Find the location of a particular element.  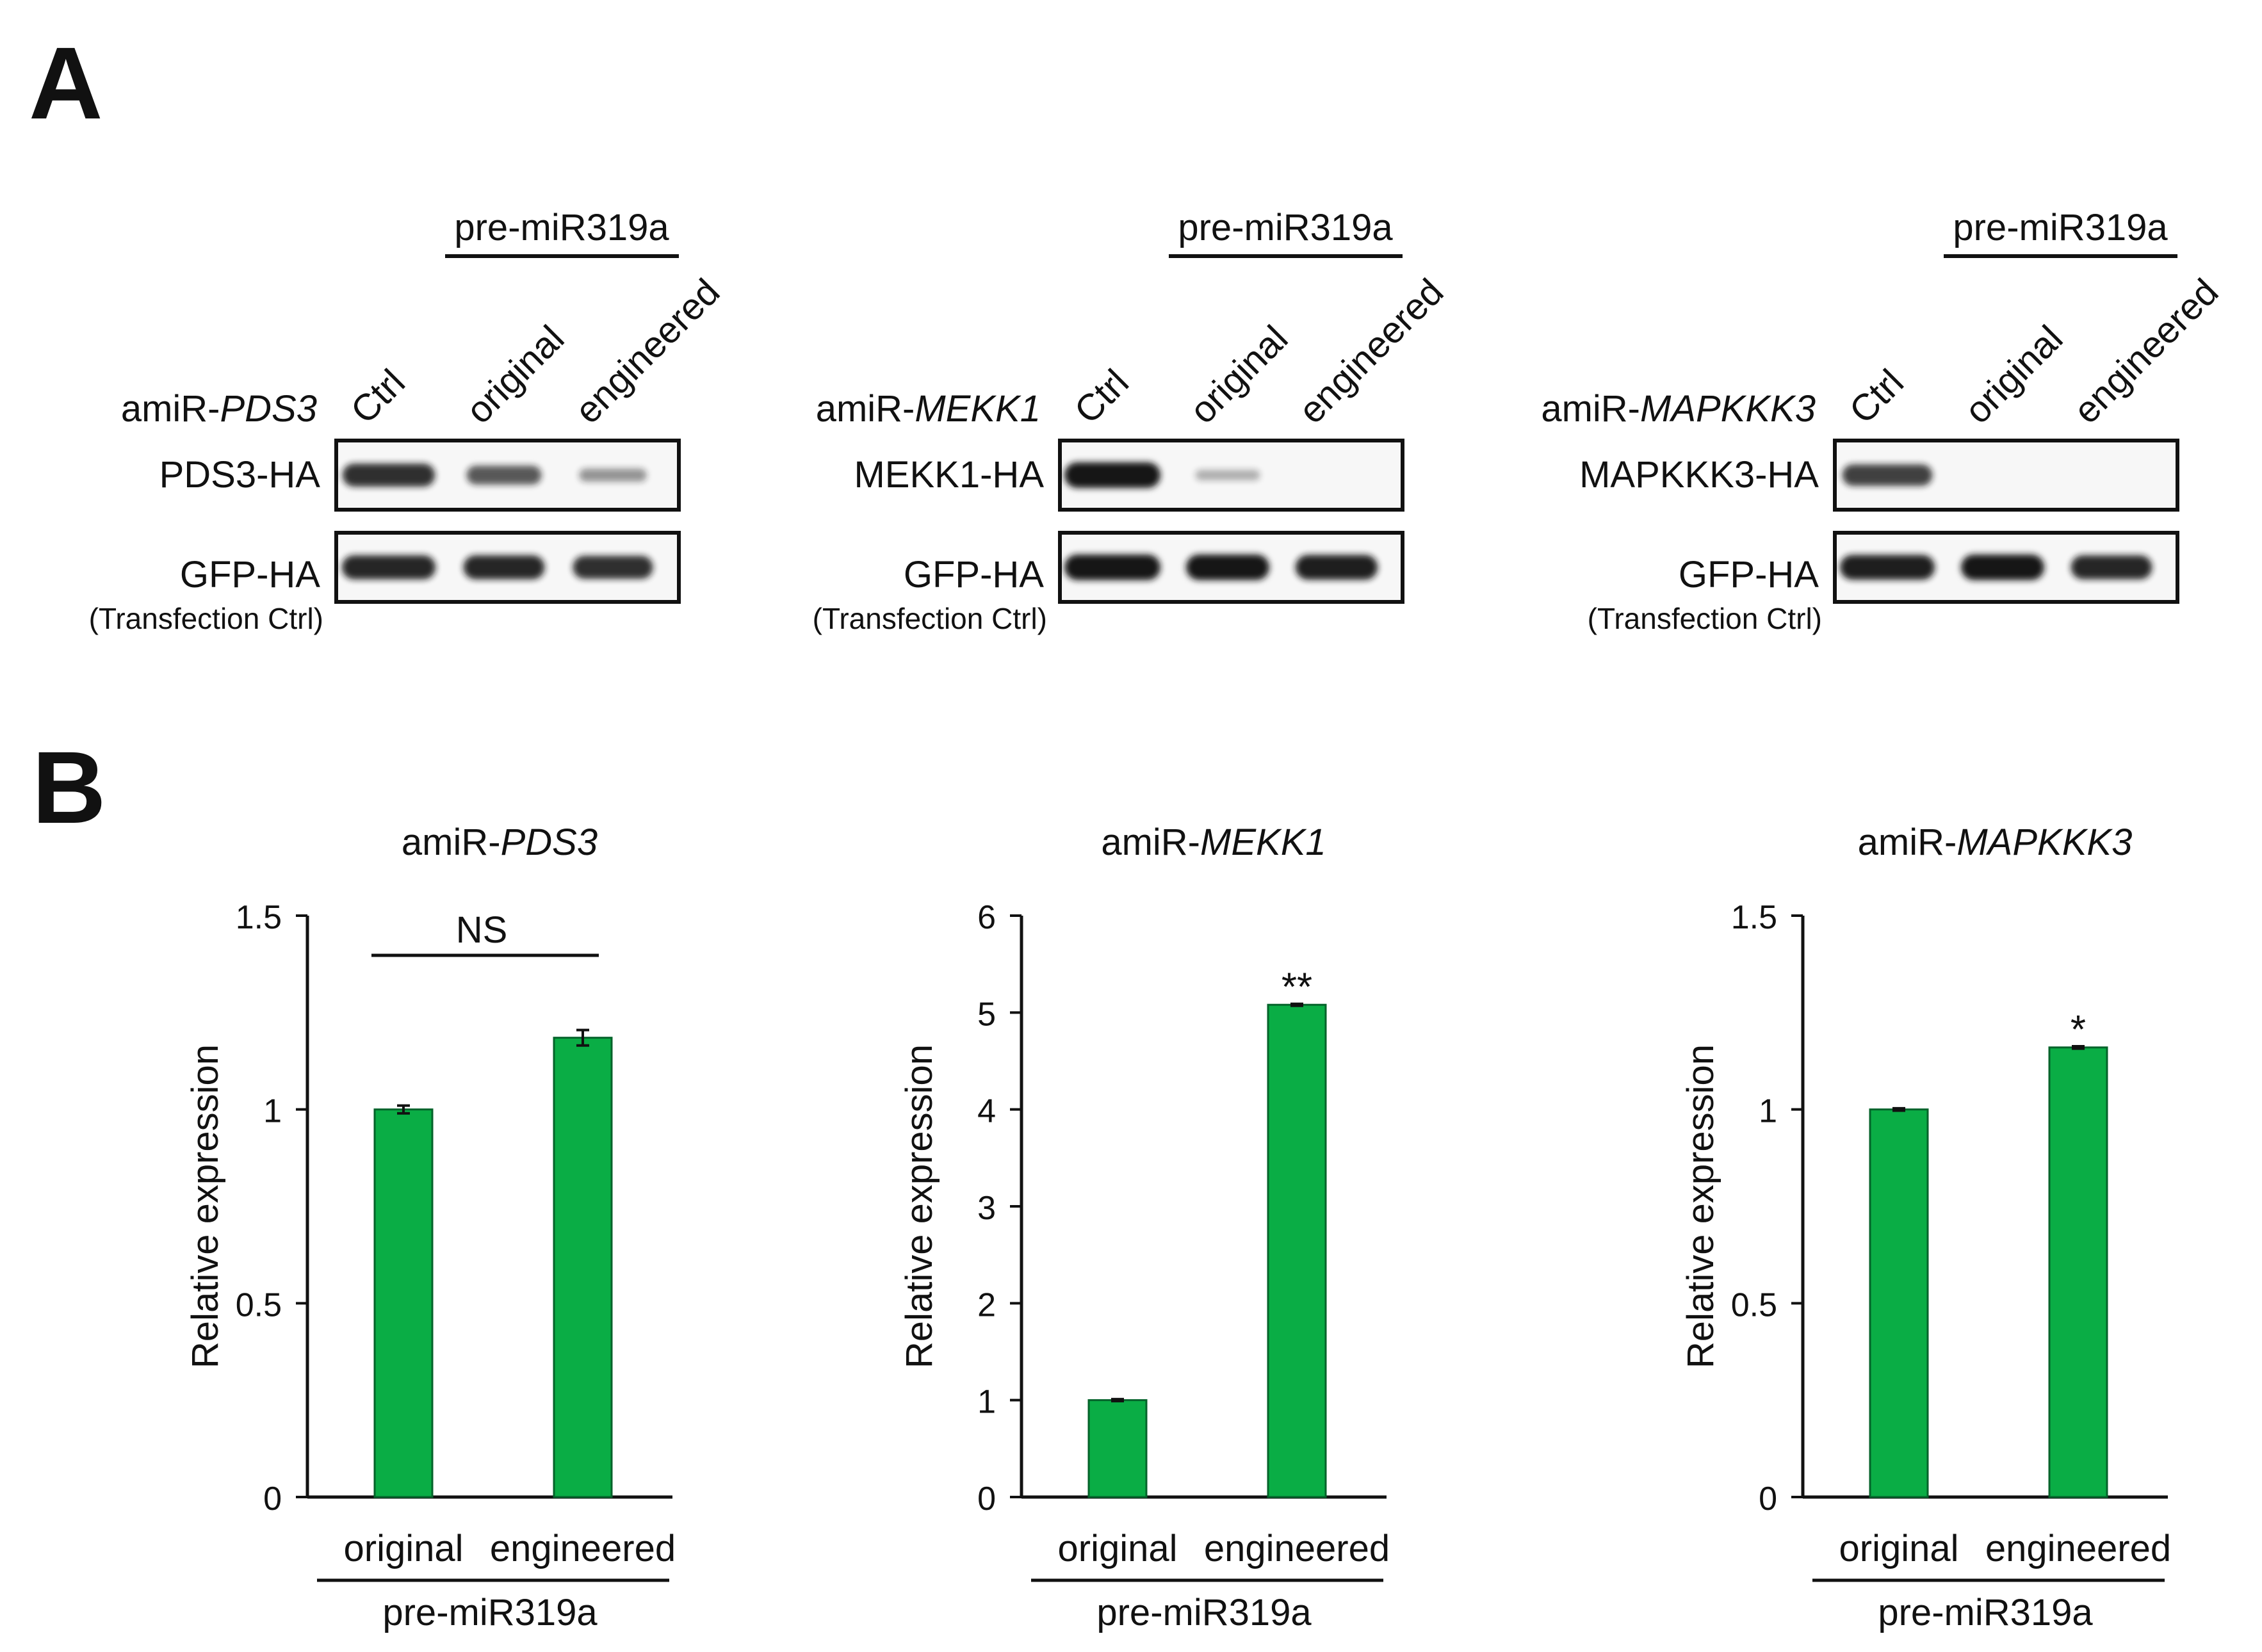

row-label: PDS3-HA is located at coordinates (240, 475).